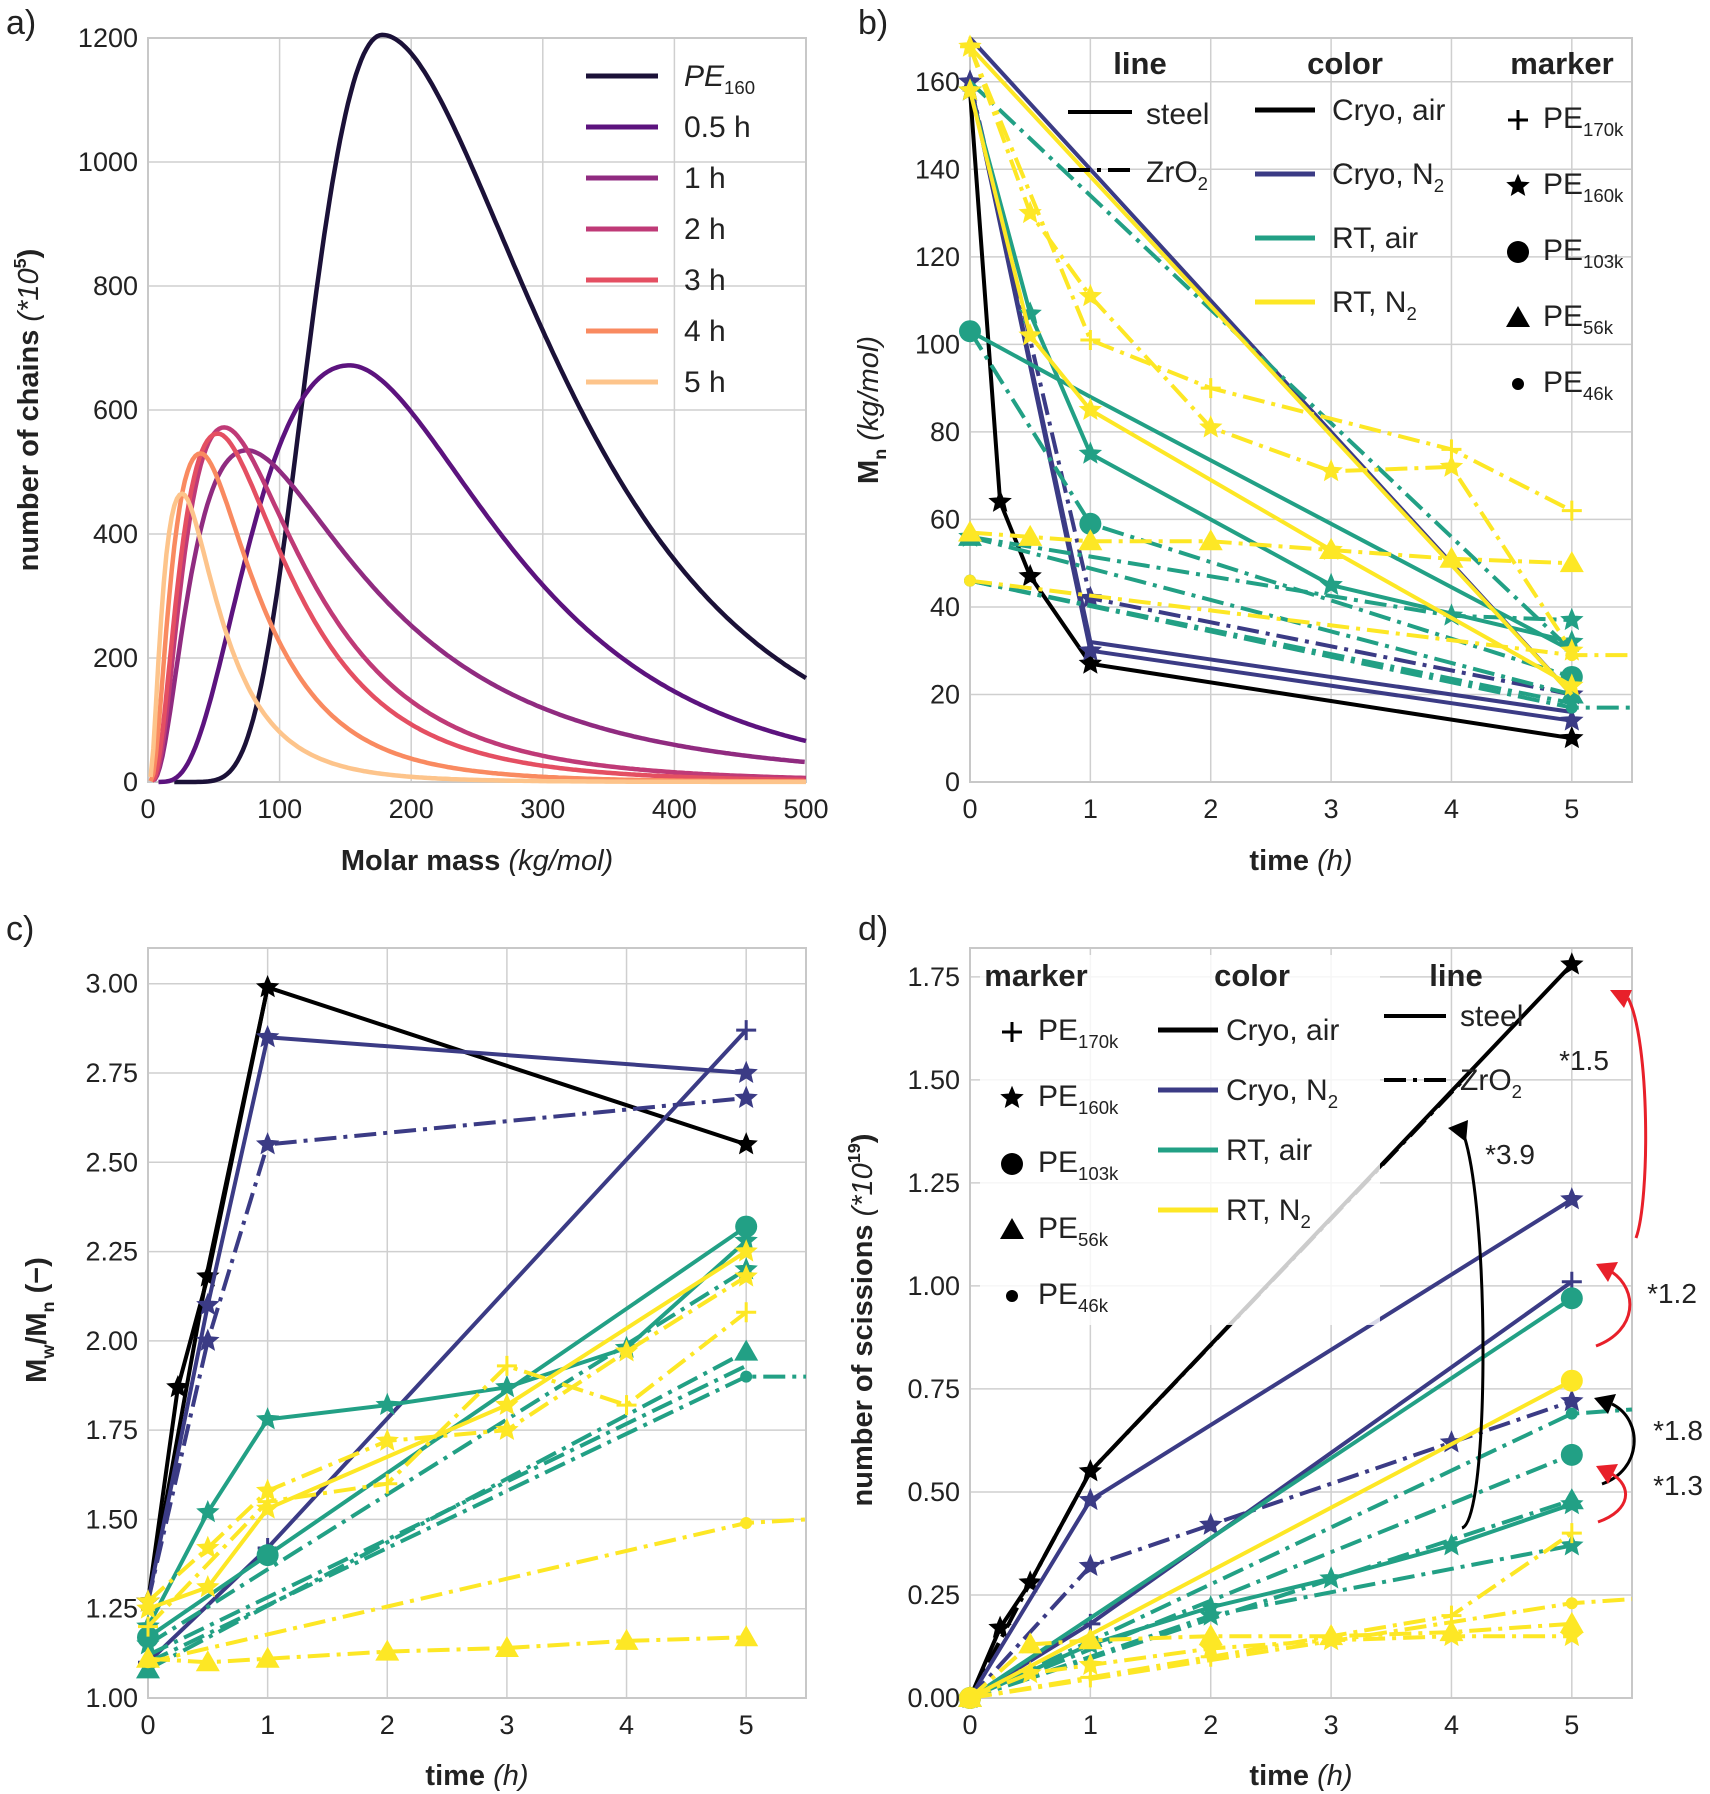 Image resolution: width=1710 pixels, height=1794 pixels. What do you see at coordinates (1282, 1093) in the screenshot?
I see `legend-label: Cryo, N2` at bounding box center [1282, 1093].